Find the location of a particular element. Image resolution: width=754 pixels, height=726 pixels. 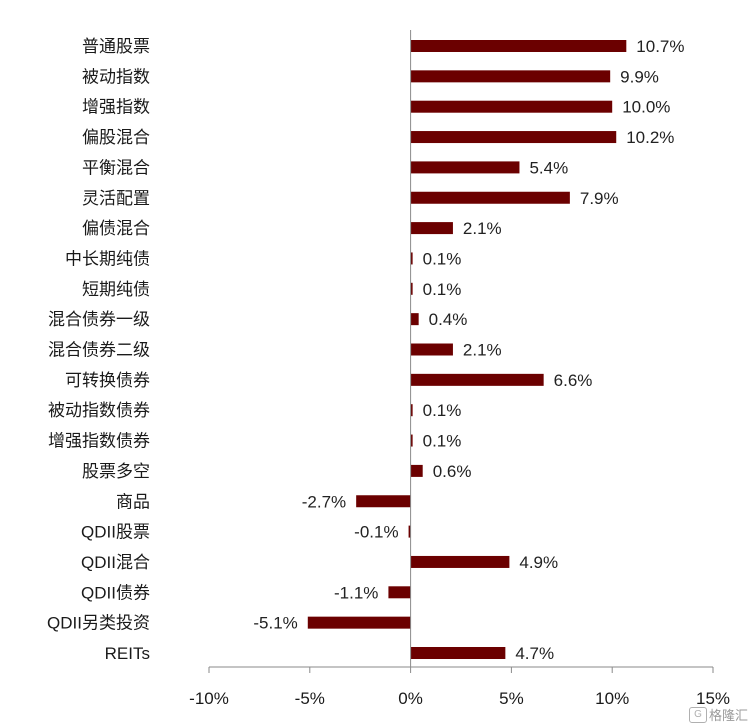

x-tick-label: 10% is located at coordinates (612, 698).